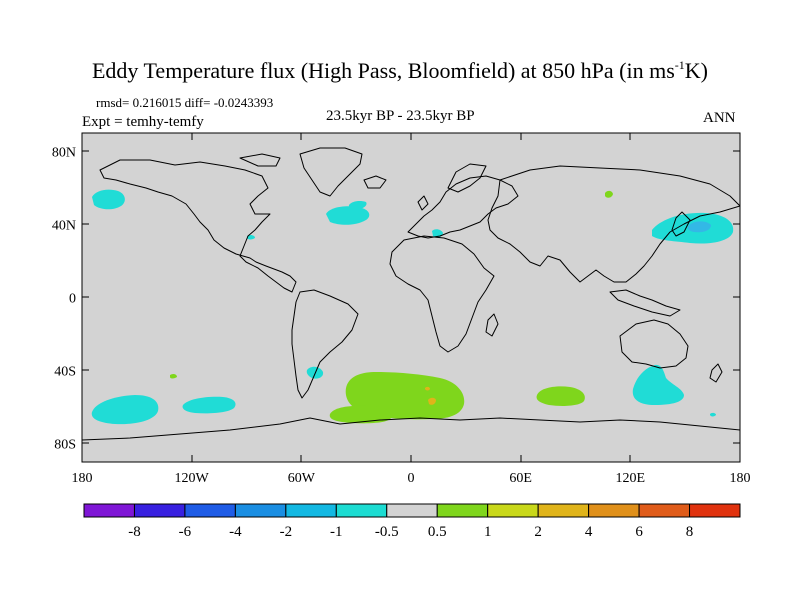 Image resolution: width=800 pixels, height=600 pixels. I want to click on colorbar-label: -0.5, so click(387, 532).